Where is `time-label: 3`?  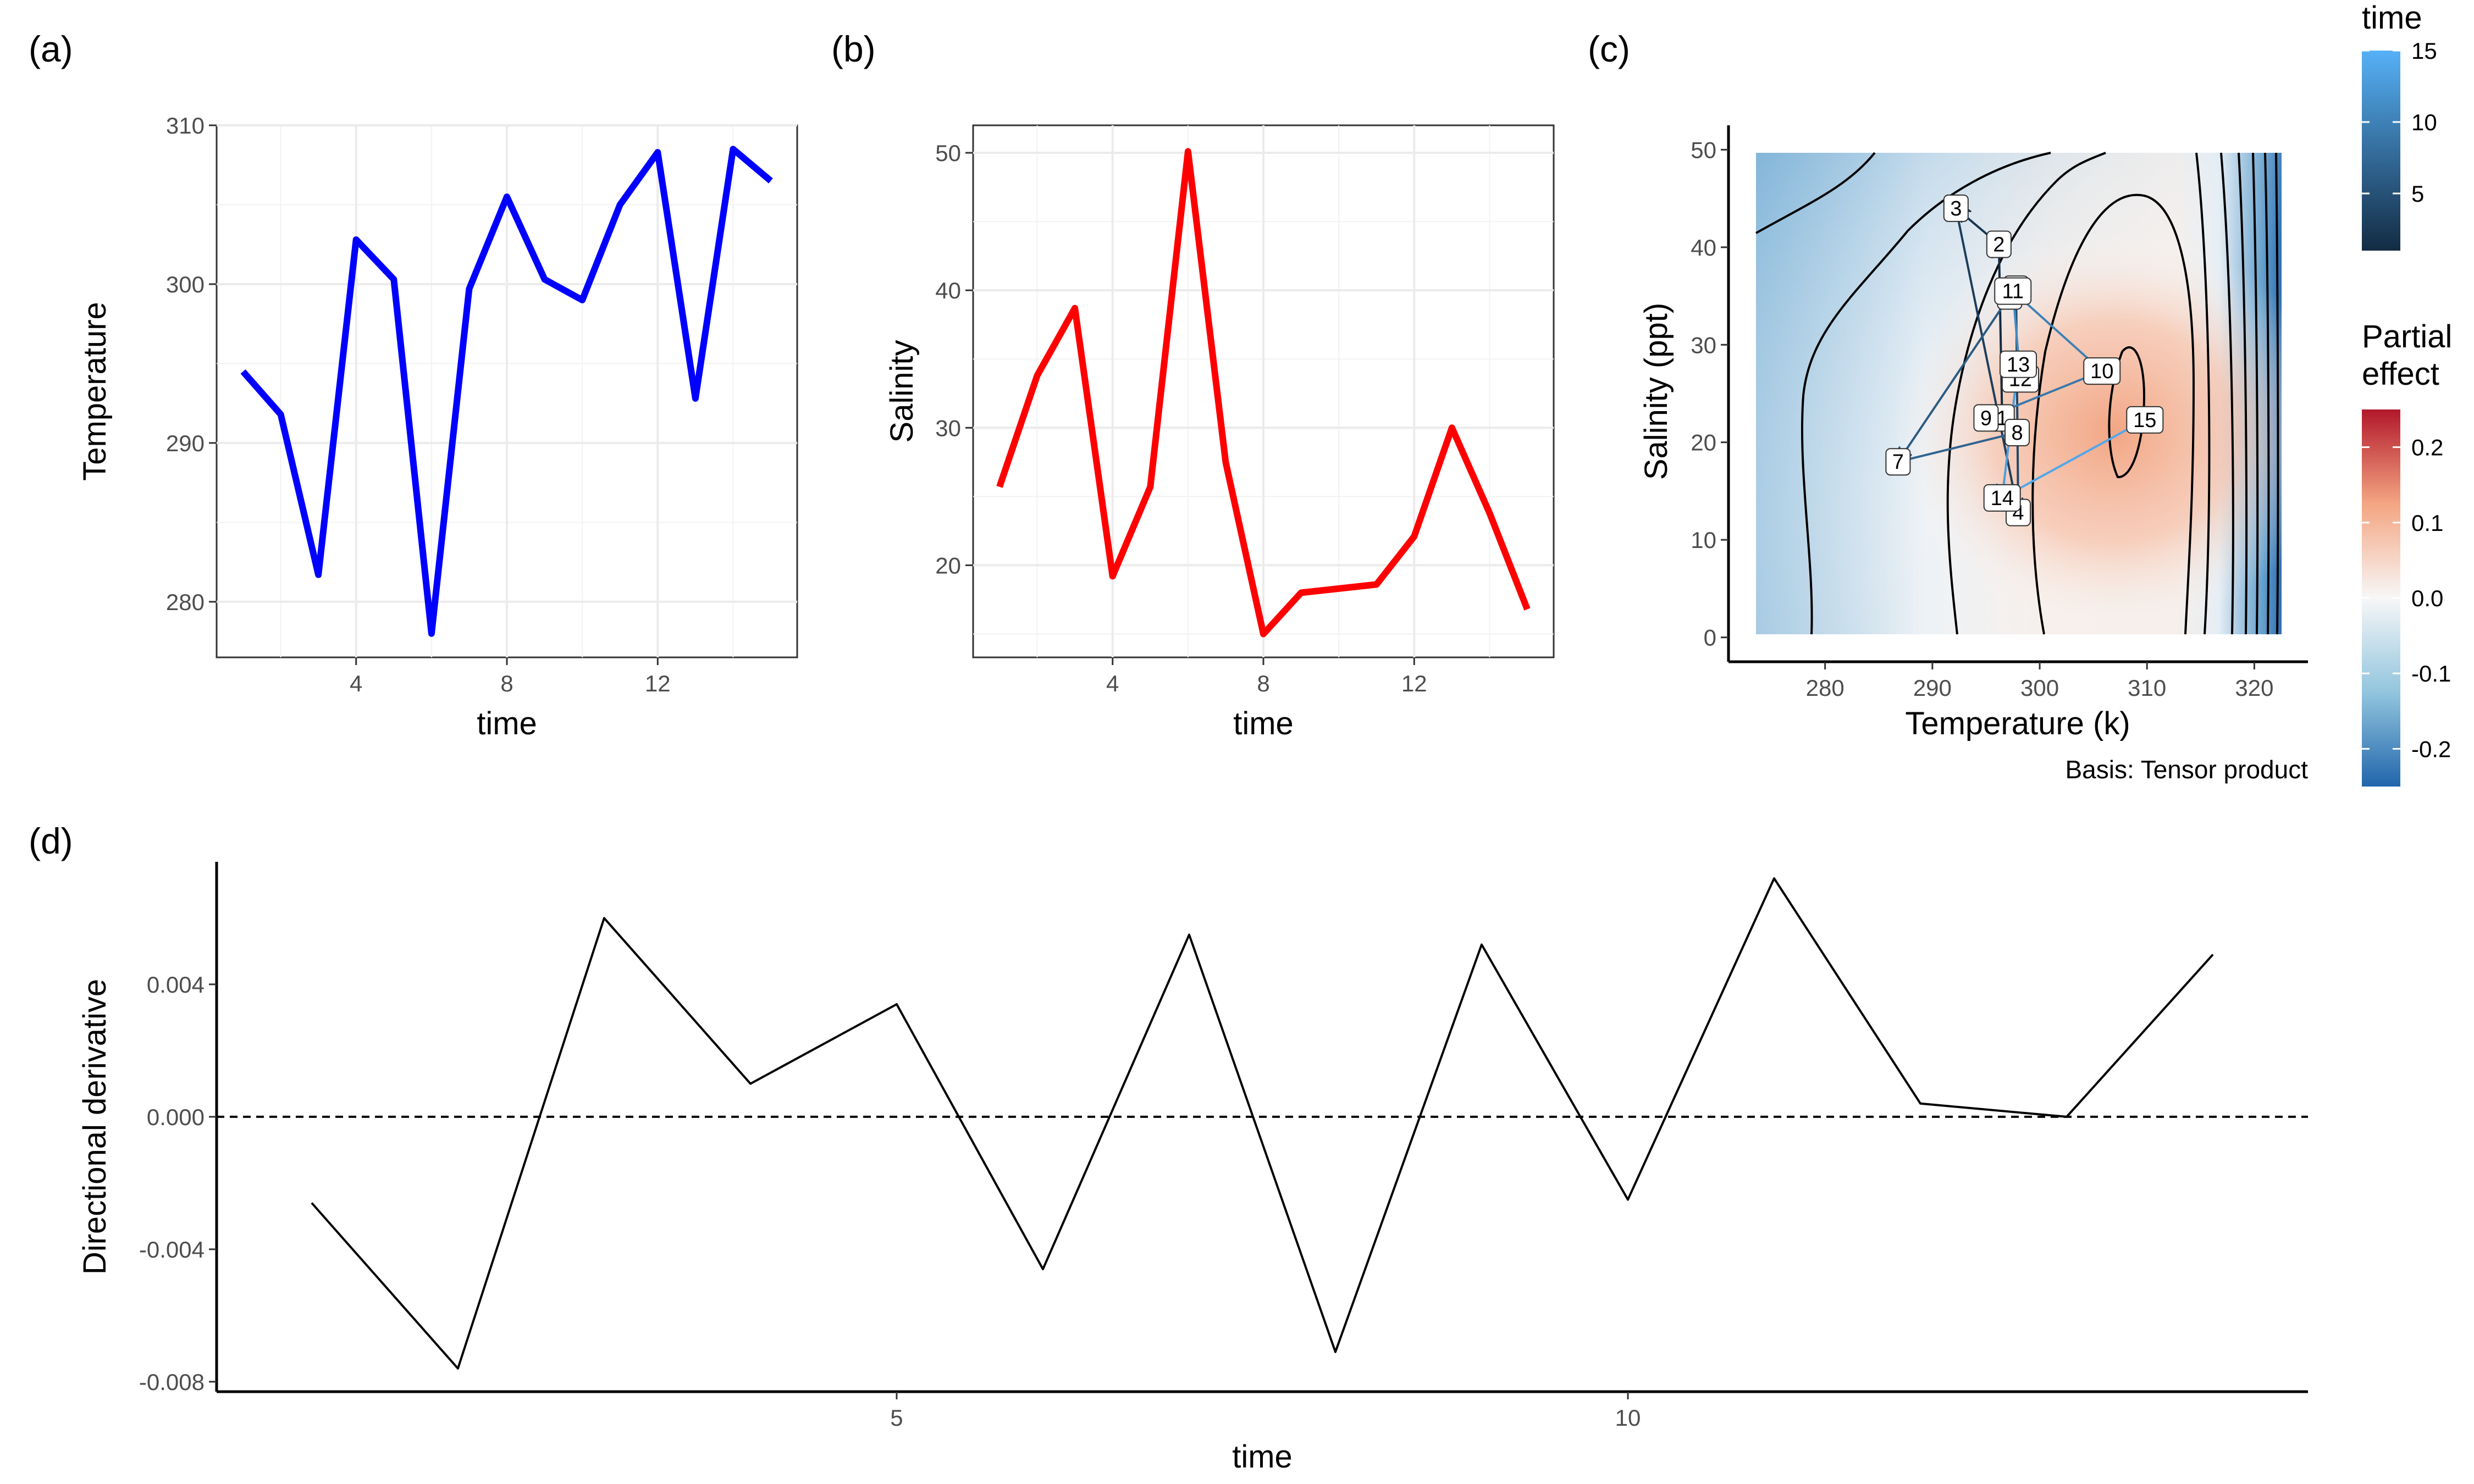
time-label: 3 is located at coordinates (1956, 208).